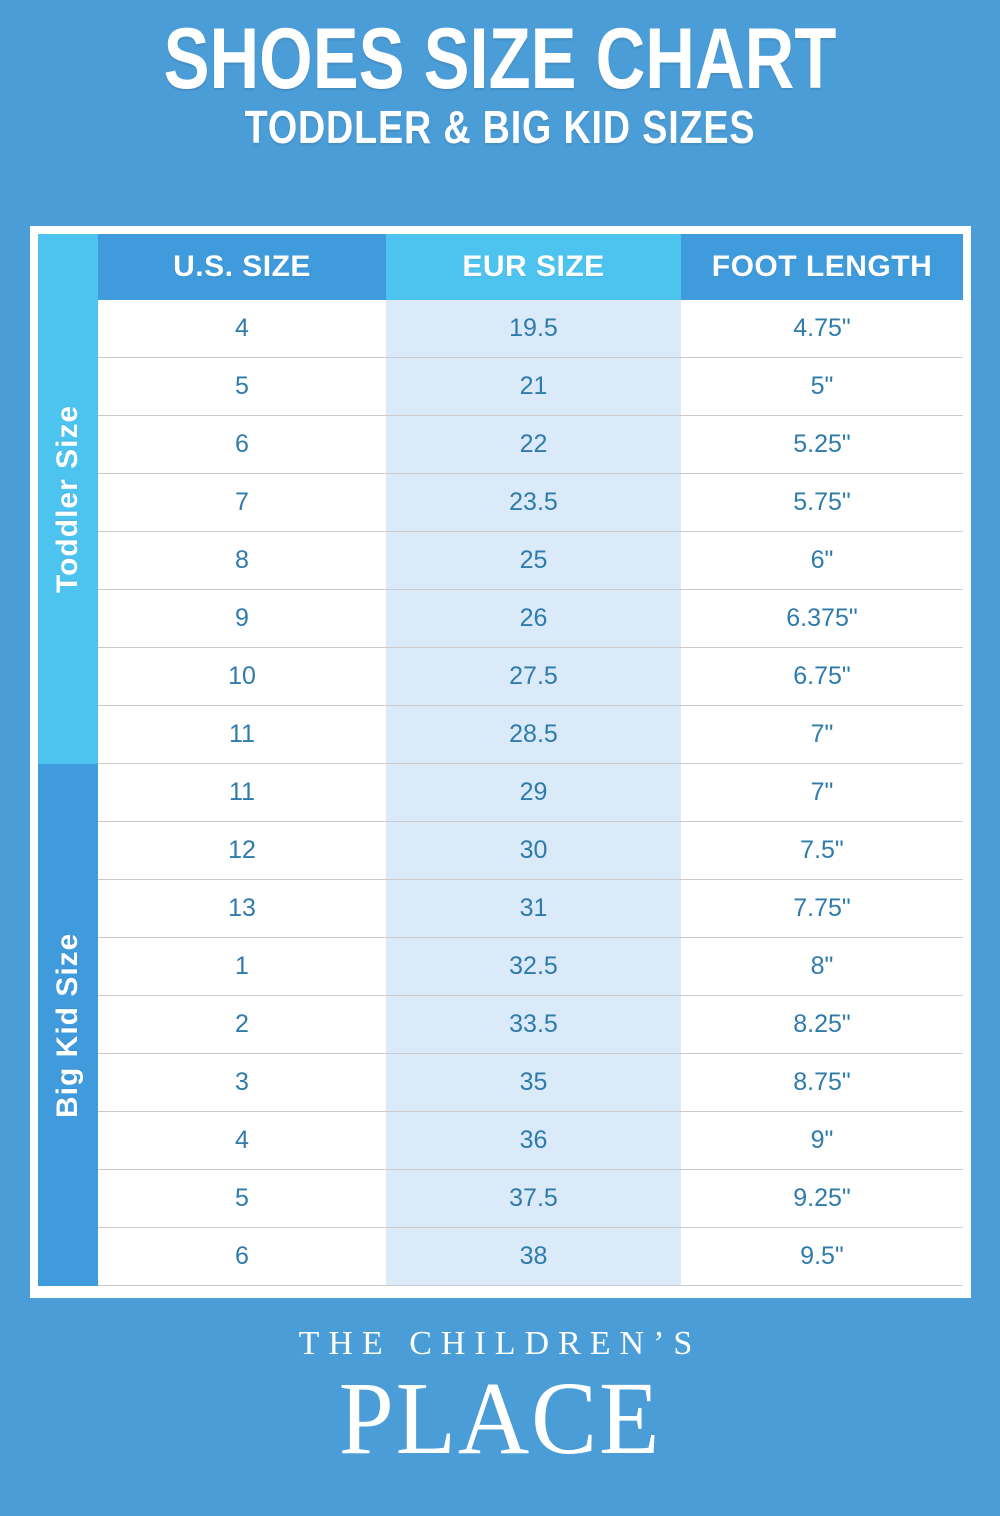 The image size is (1000, 1516). What do you see at coordinates (533, 502) in the screenshot?
I see `eur-size-cell: 23.5` at bounding box center [533, 502].